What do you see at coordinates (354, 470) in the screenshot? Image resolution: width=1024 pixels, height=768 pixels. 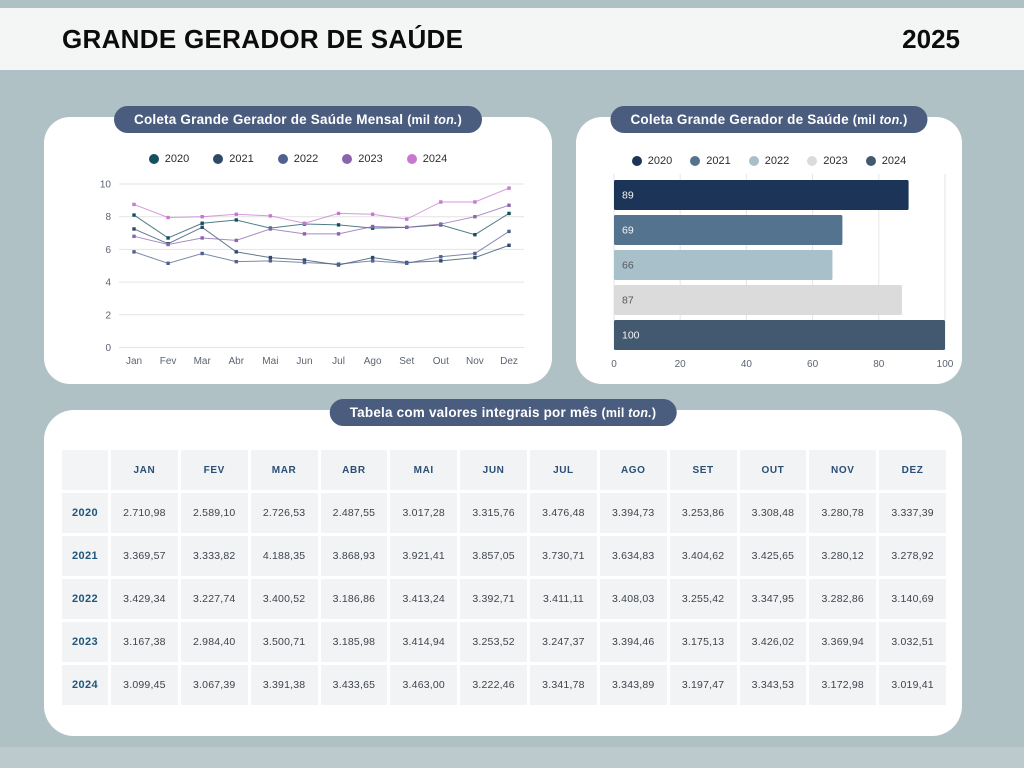 I see `table-header-cell: ABR` at bounding box center [354, 470].